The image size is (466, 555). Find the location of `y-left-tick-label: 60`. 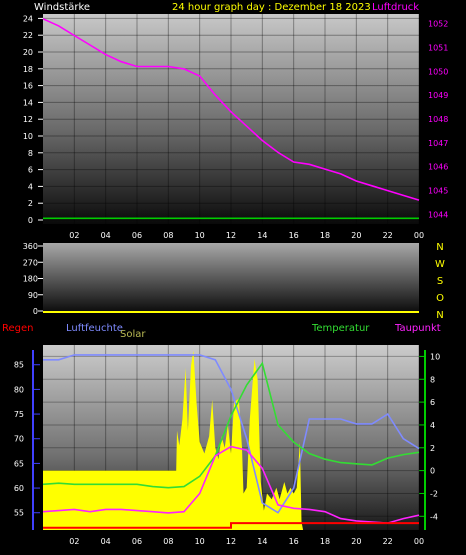

y-left-tick-label: 60 is located at coordinates (19, 488).